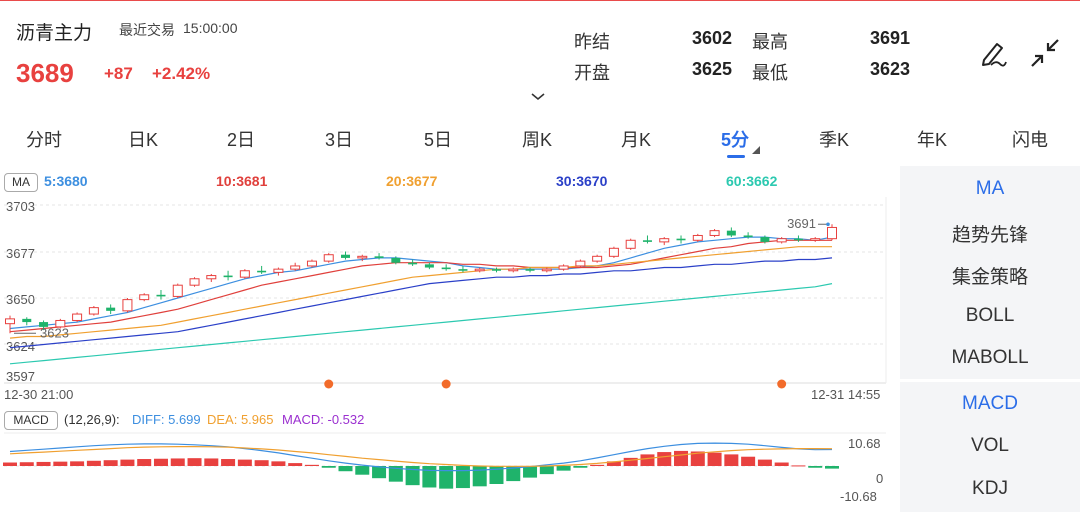 The height and width of the screenshot is (512, 1080). What do you see at coordinates (339, 140) in the screenshot?
I see `tab-3day: 3日` at bounding box center [339, 140].